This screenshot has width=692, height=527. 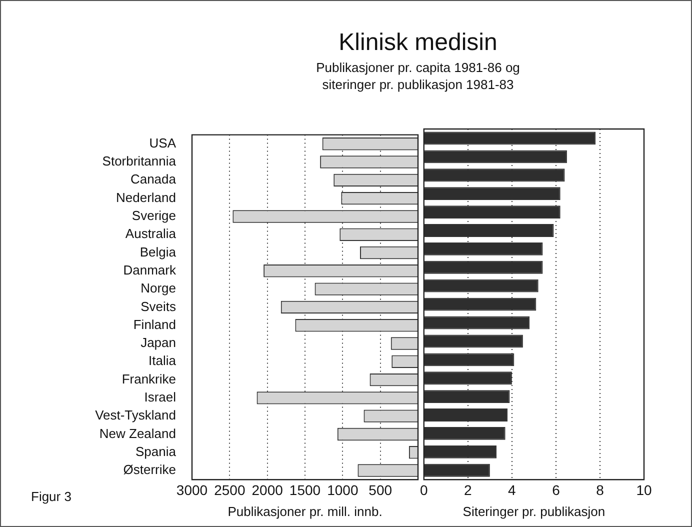 I want to click on y-tick-label: Italia, so click(x=162, y=360).